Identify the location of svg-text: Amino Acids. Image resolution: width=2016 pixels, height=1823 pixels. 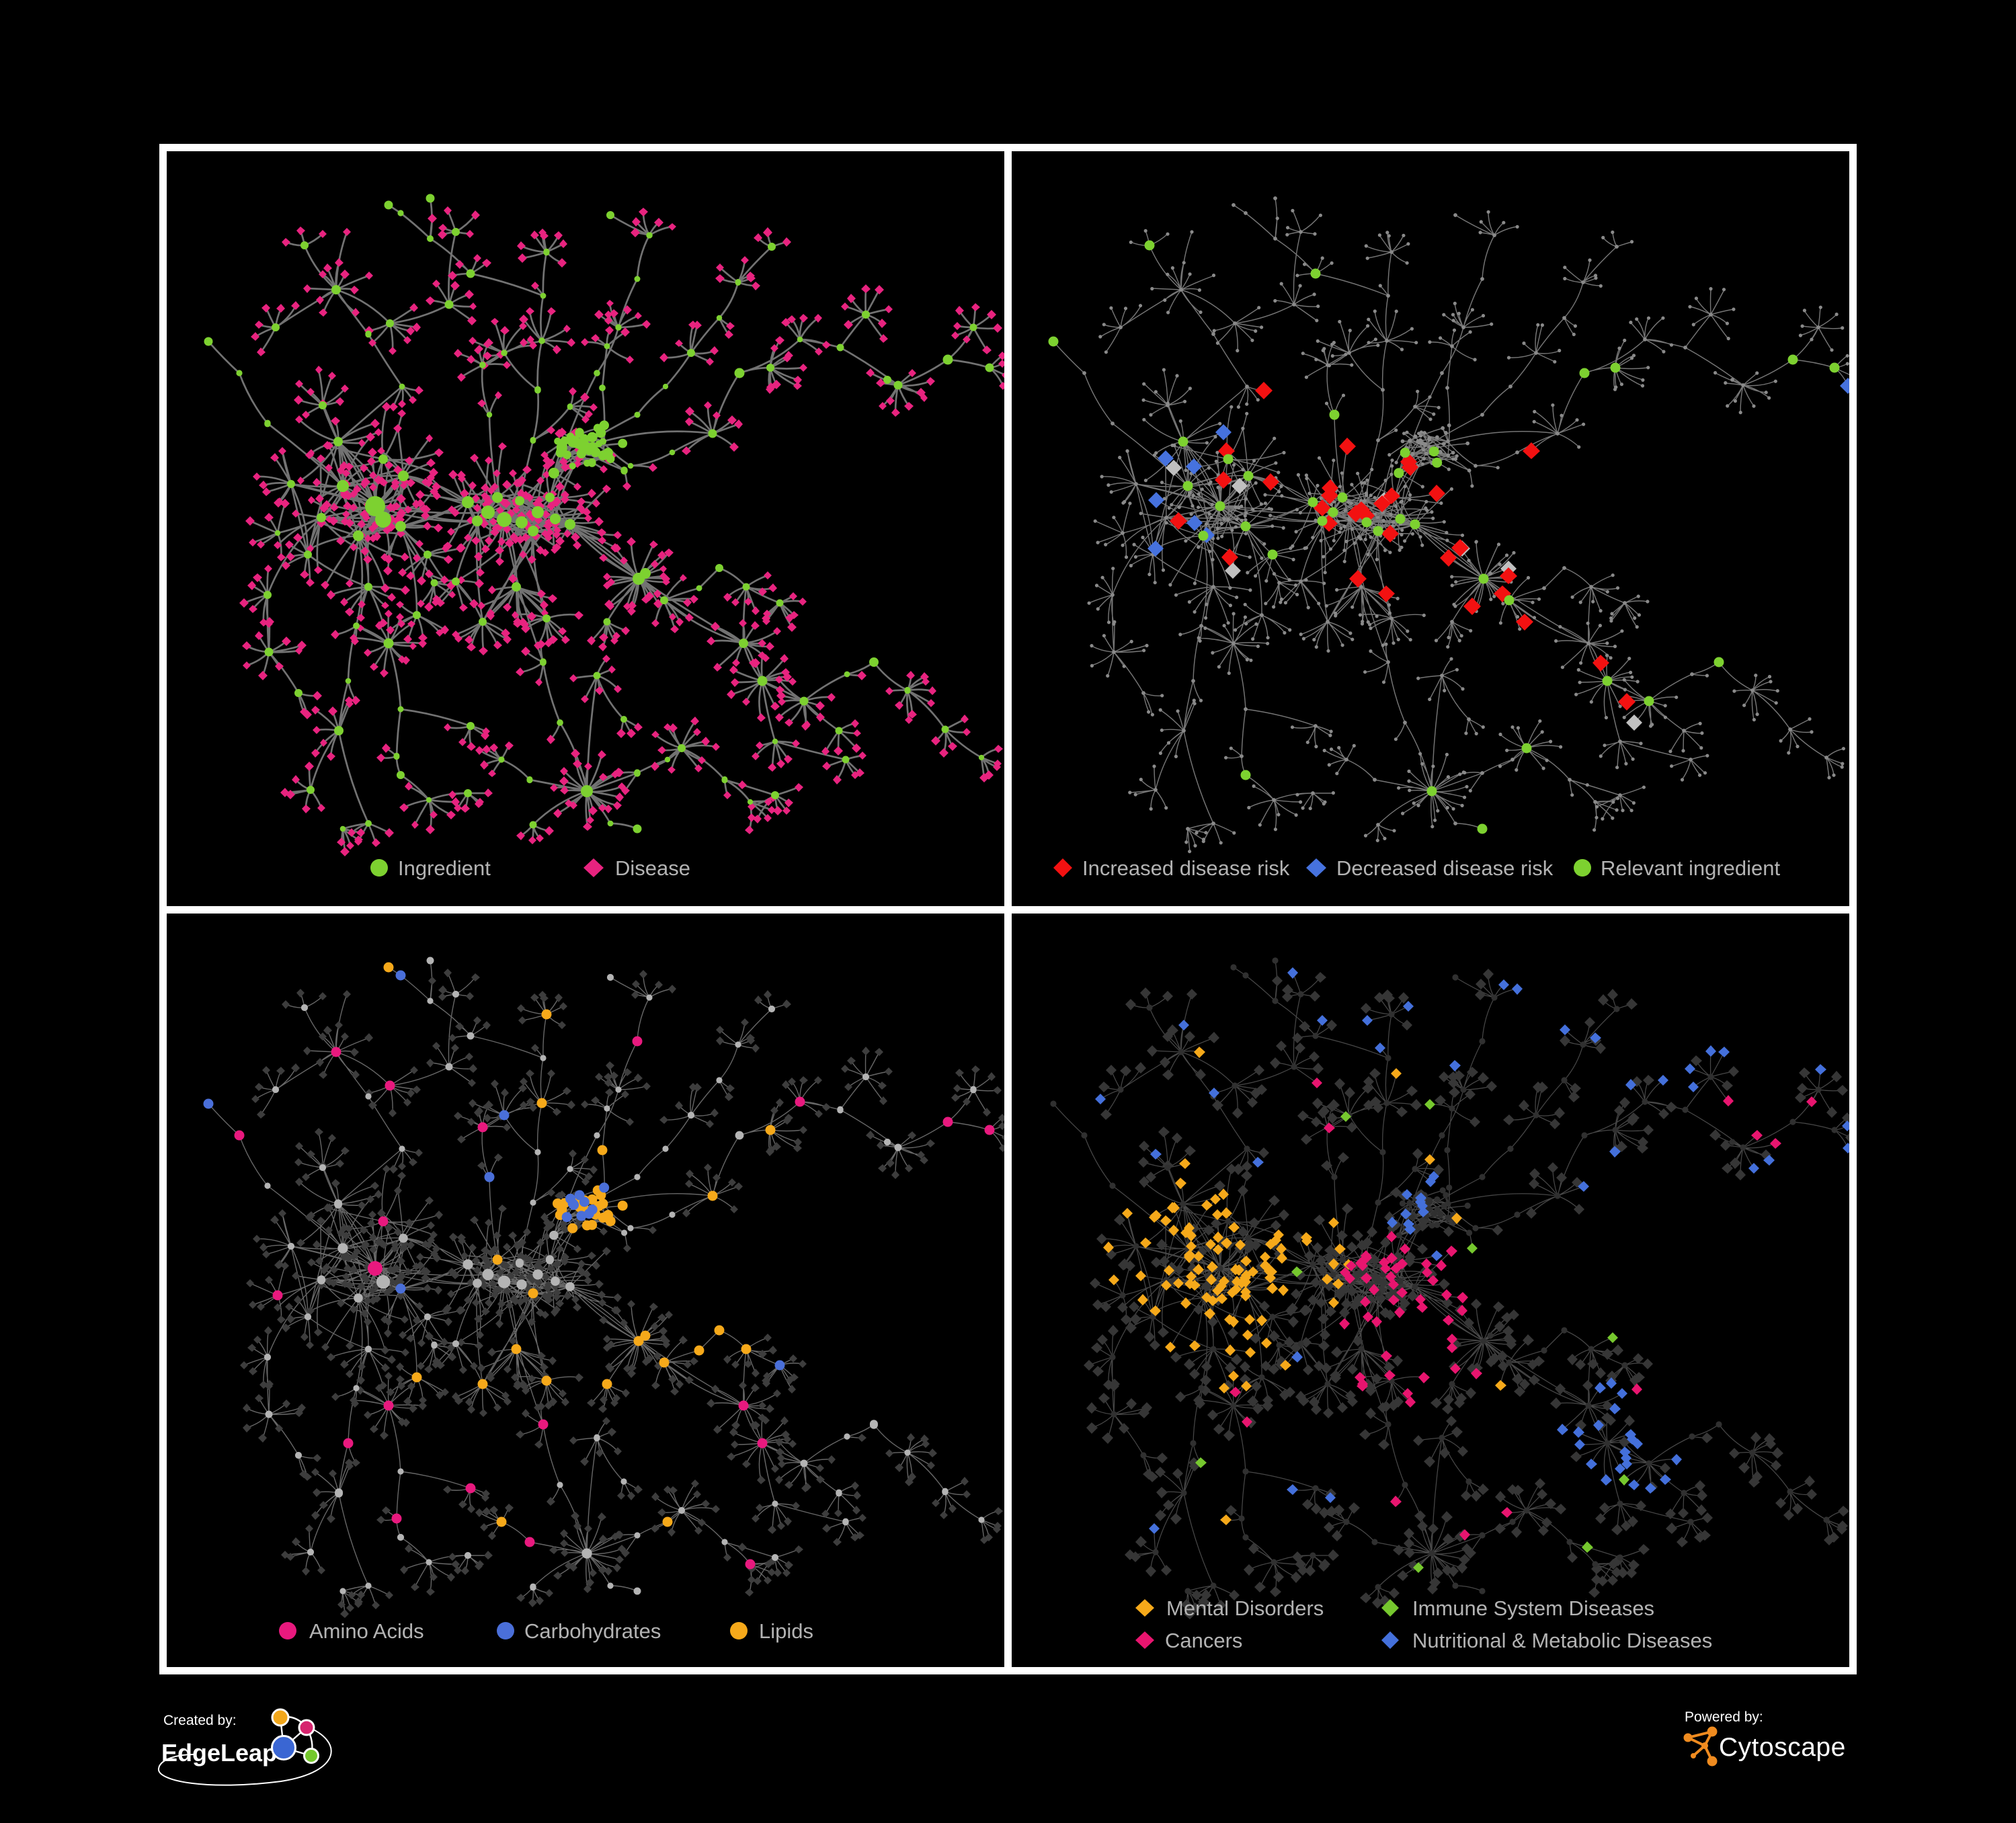
(366, 1631).